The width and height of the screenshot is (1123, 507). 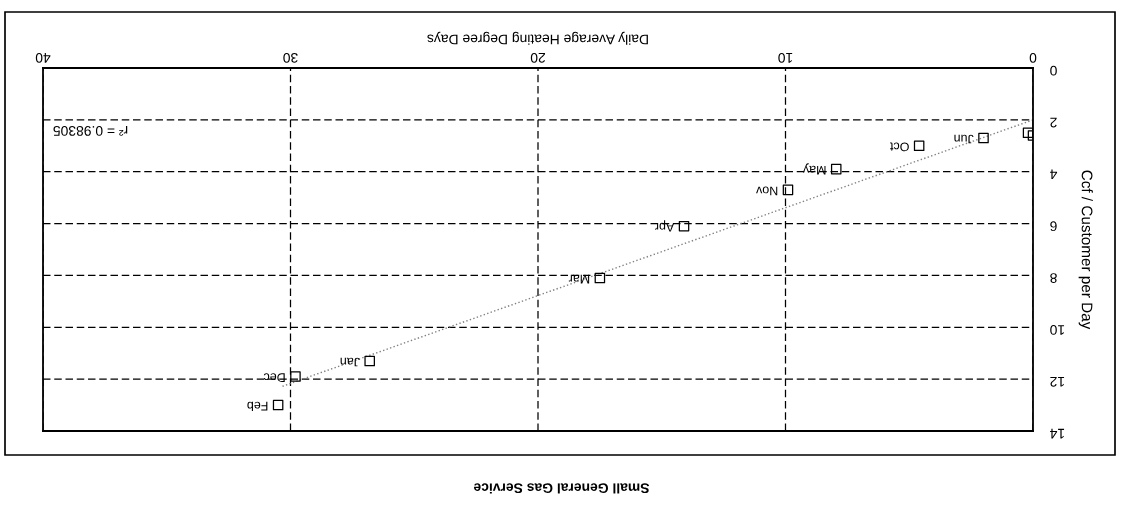 I want to click on y-tick-label: 14, so click(x=1057, y=433).